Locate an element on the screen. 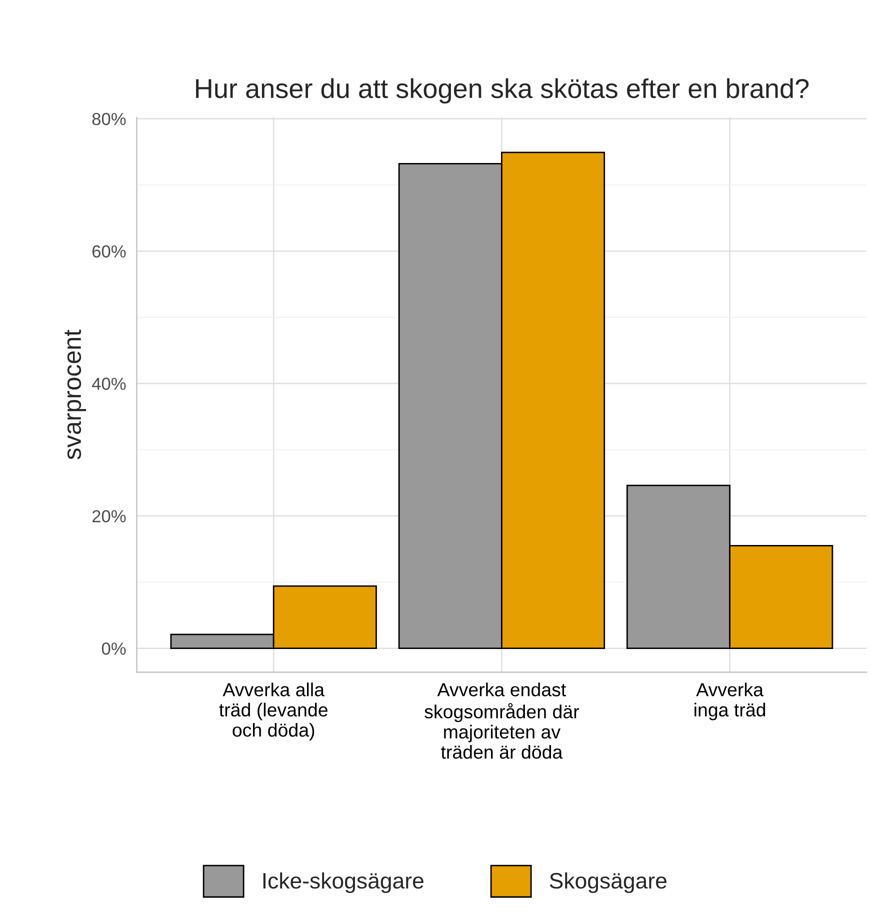 The width and height of the screenshot is (871, 917). y-tick-label: 0% is located at coordinates (114, 648).